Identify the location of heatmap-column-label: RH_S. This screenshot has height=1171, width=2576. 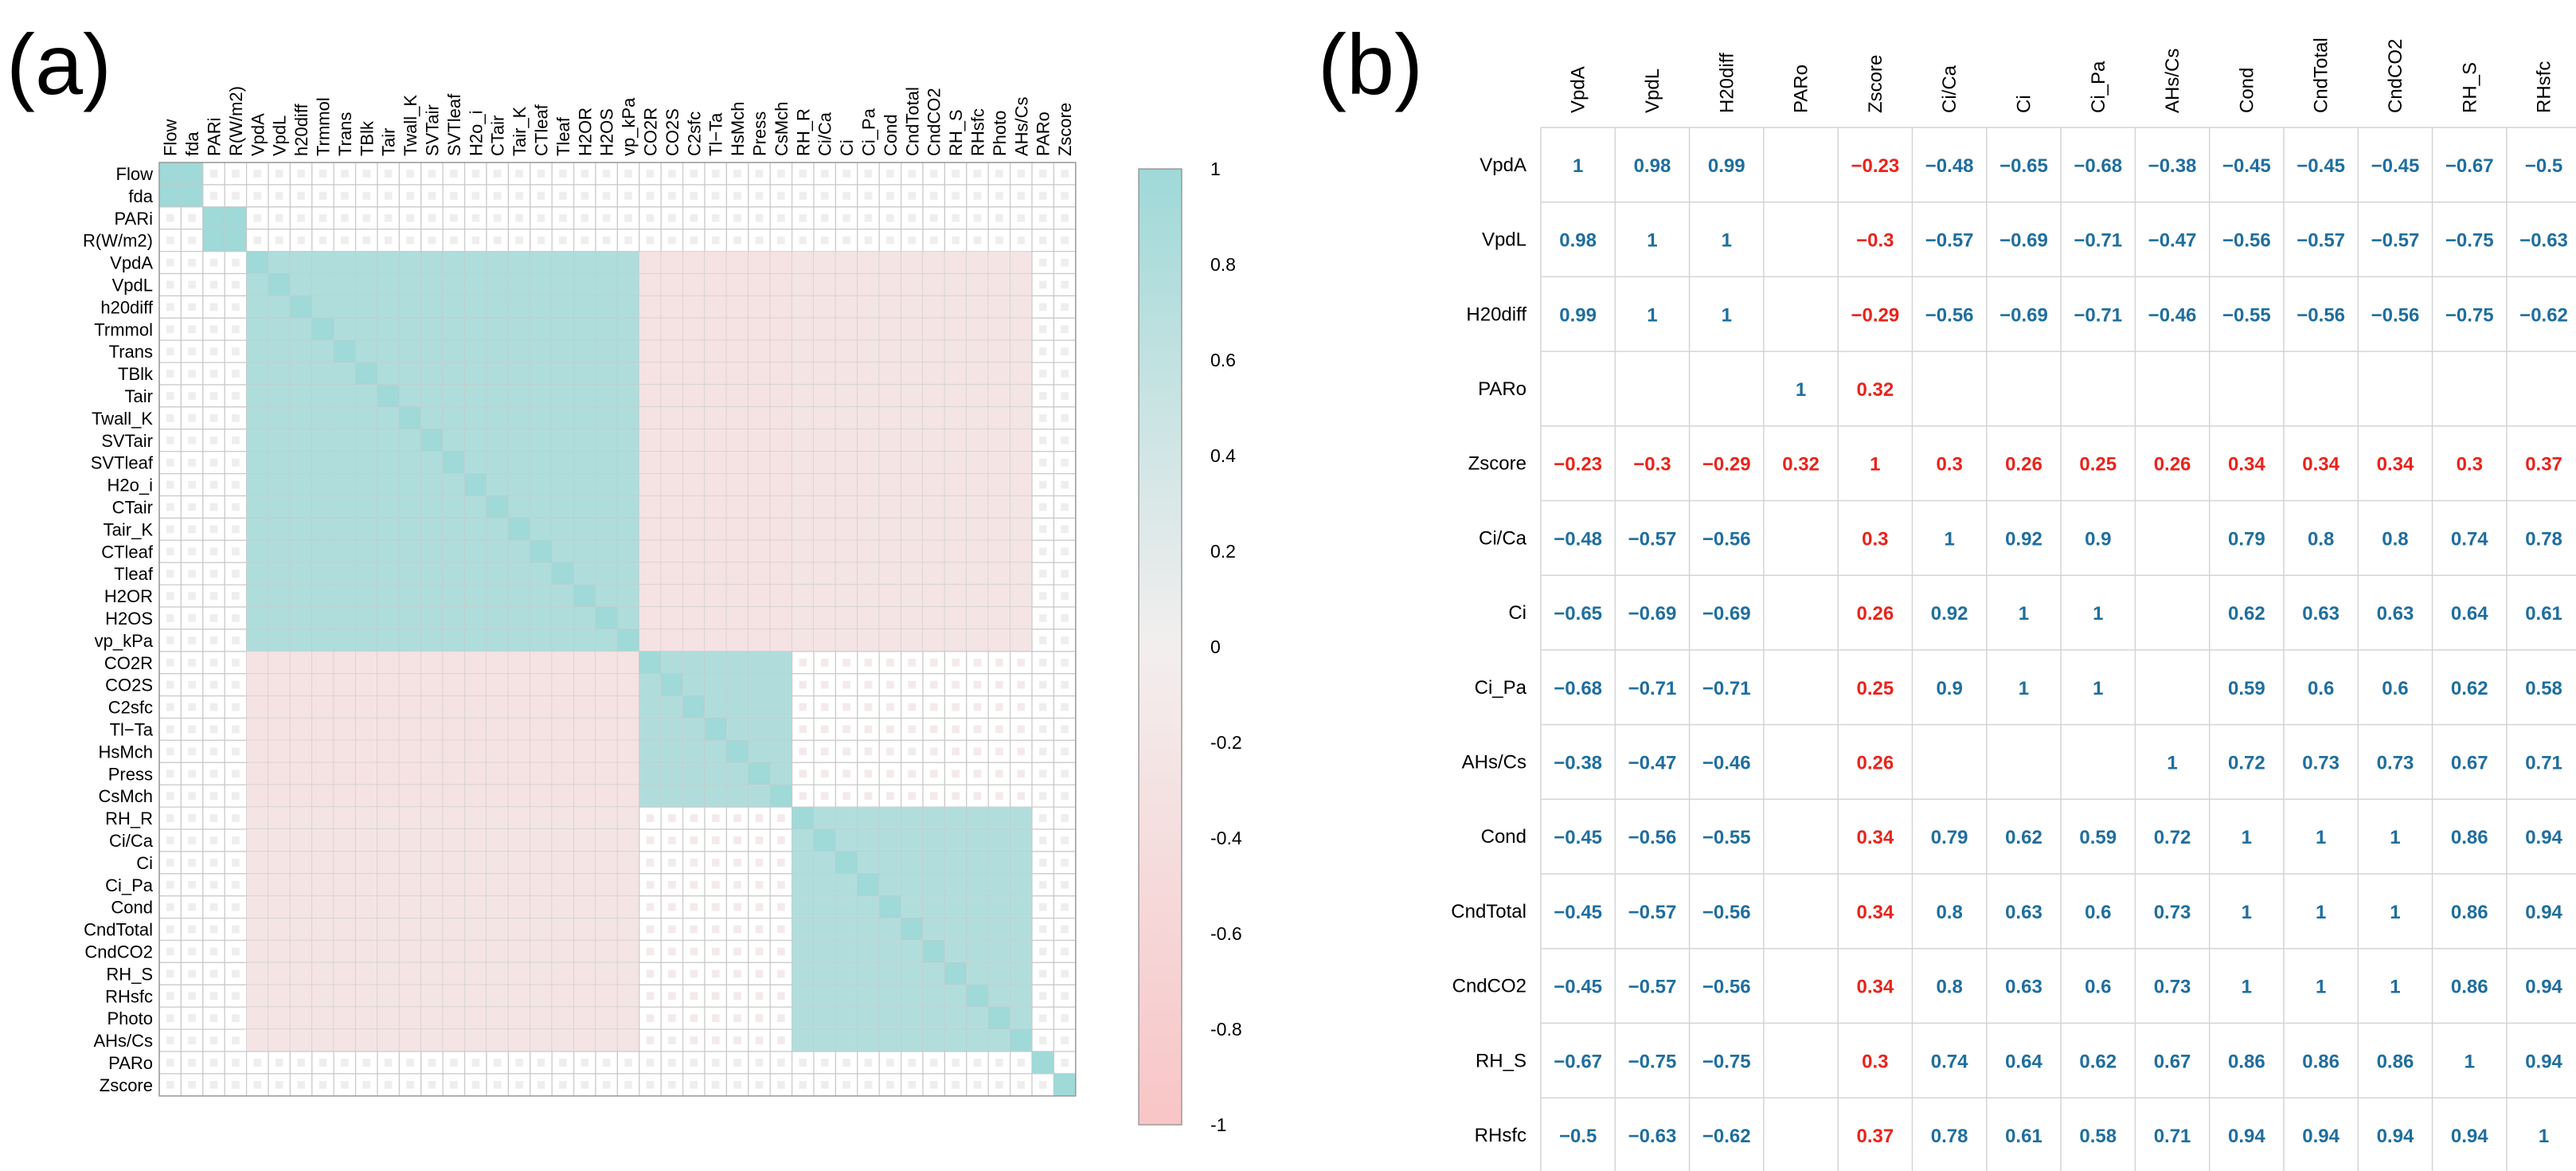
(956, 133).